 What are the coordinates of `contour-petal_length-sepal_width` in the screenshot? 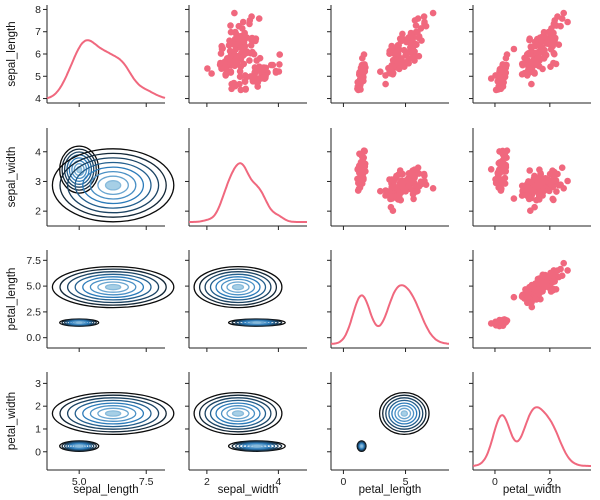 It's located at (239, 296).